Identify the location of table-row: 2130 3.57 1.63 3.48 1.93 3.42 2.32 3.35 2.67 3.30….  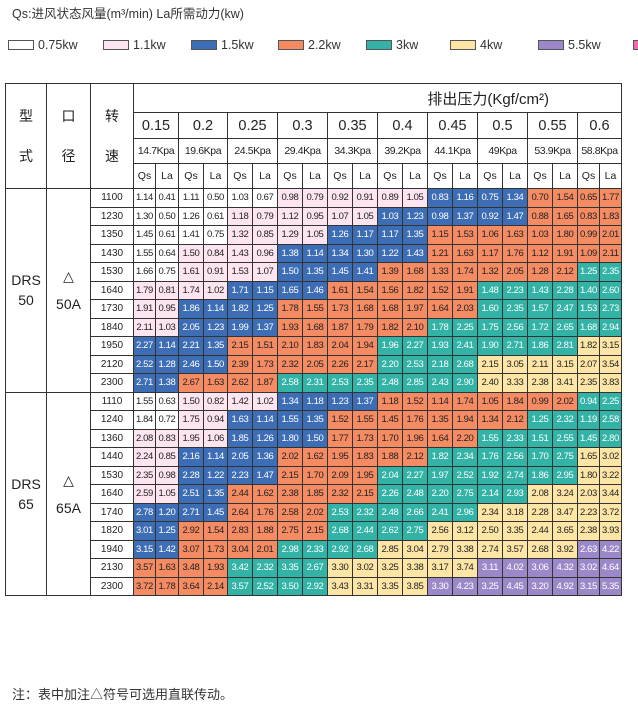
(314, 568).